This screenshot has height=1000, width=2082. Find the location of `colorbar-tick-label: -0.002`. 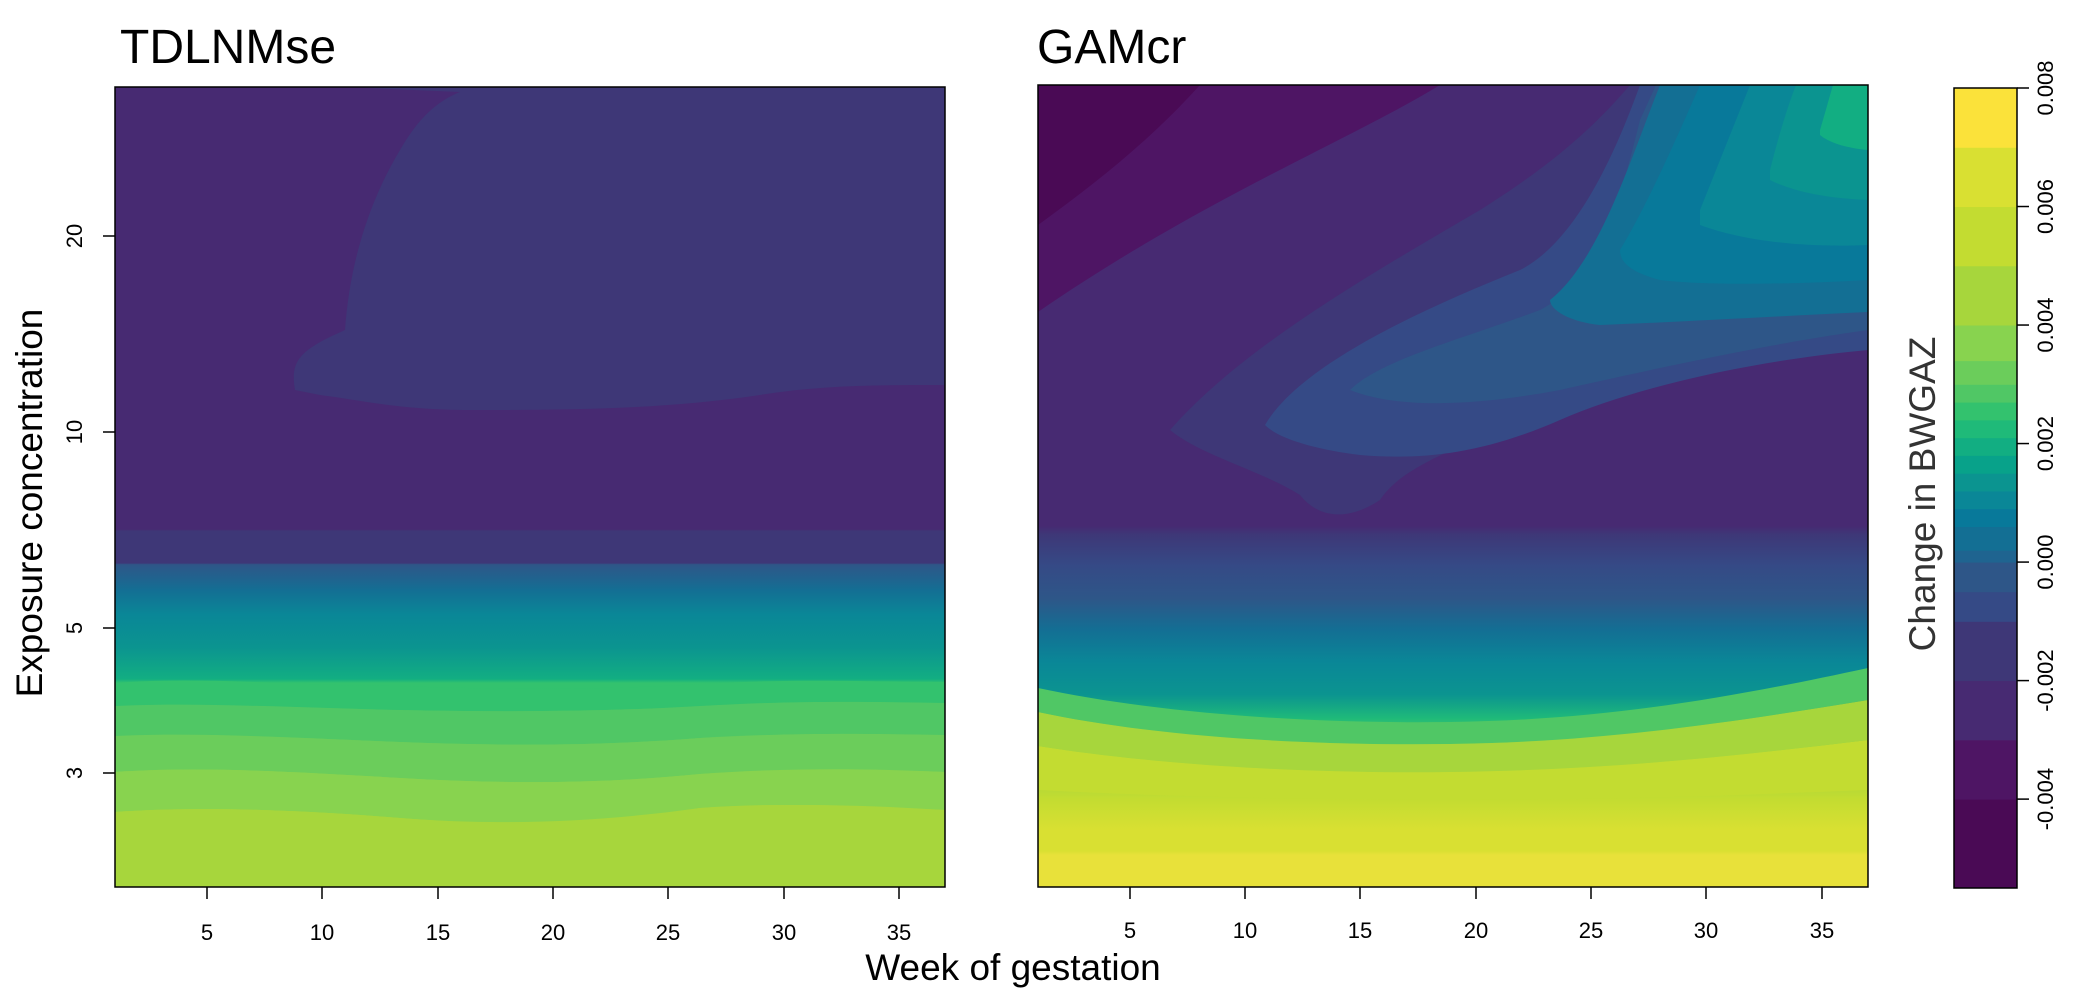

colorbar-tick-label: -0.002 is located at coordinates (2045, 680).